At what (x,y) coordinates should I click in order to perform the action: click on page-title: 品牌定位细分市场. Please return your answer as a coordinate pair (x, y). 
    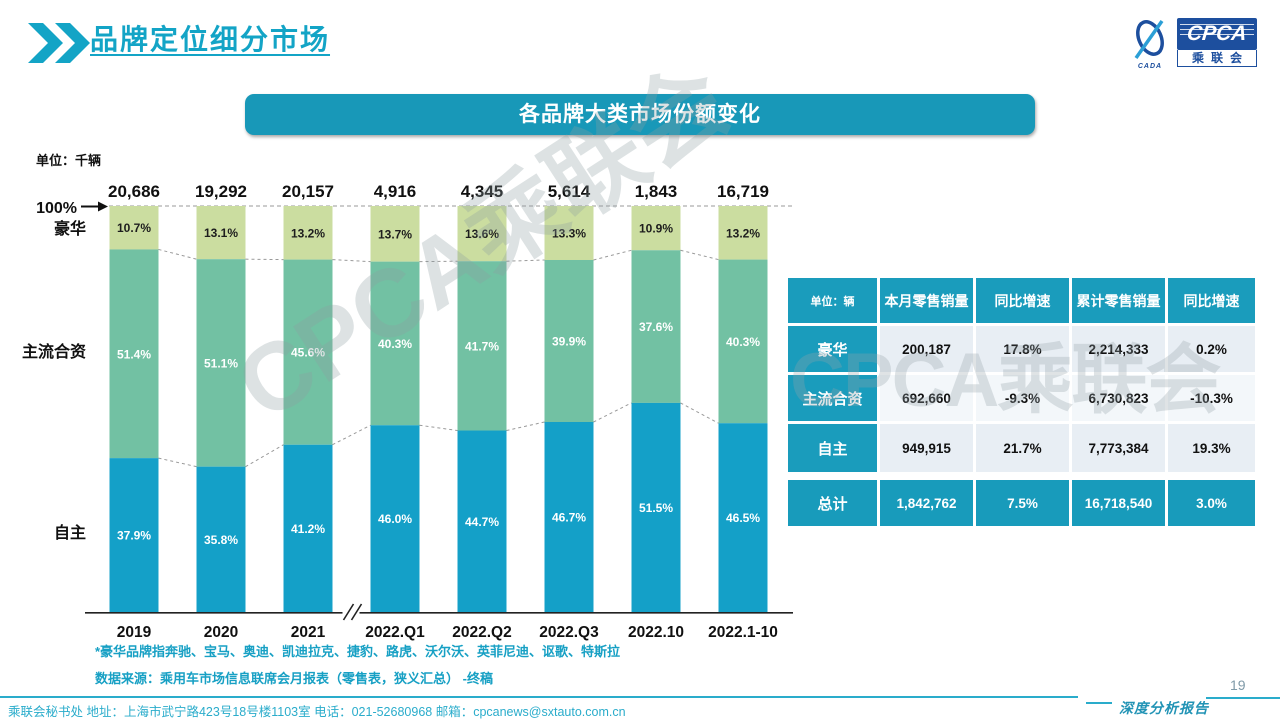
    Looking at the image, I should click on (210, 39).